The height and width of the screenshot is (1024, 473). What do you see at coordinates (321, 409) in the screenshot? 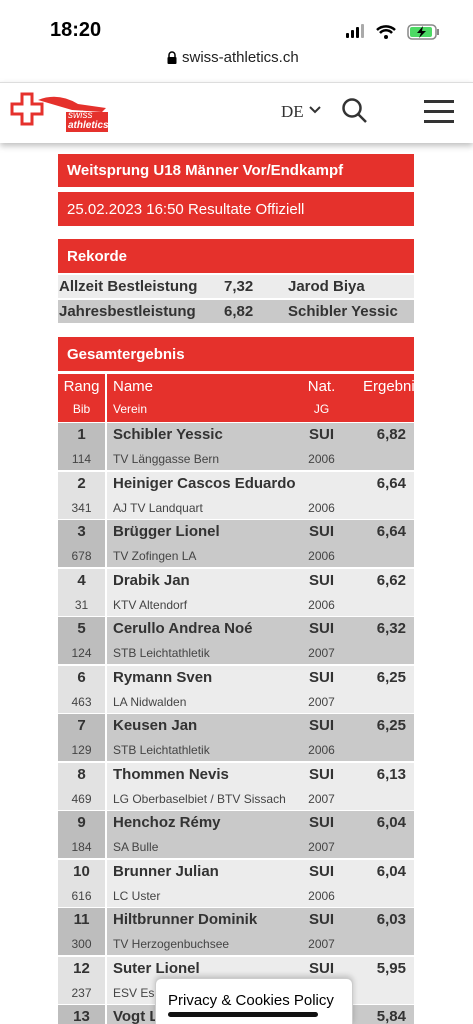
I see `column-header: JG` at bounding box center [321, 409].